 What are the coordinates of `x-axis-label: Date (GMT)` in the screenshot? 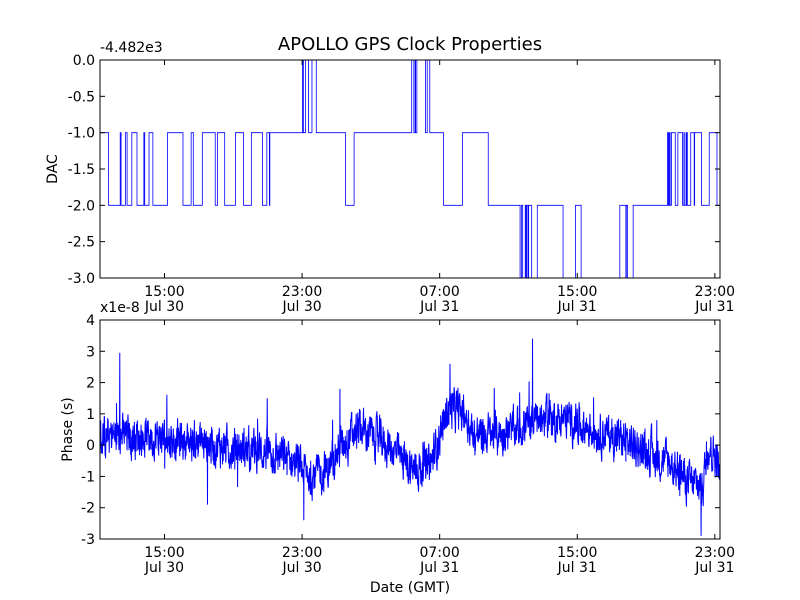 It's located at (410, 588).